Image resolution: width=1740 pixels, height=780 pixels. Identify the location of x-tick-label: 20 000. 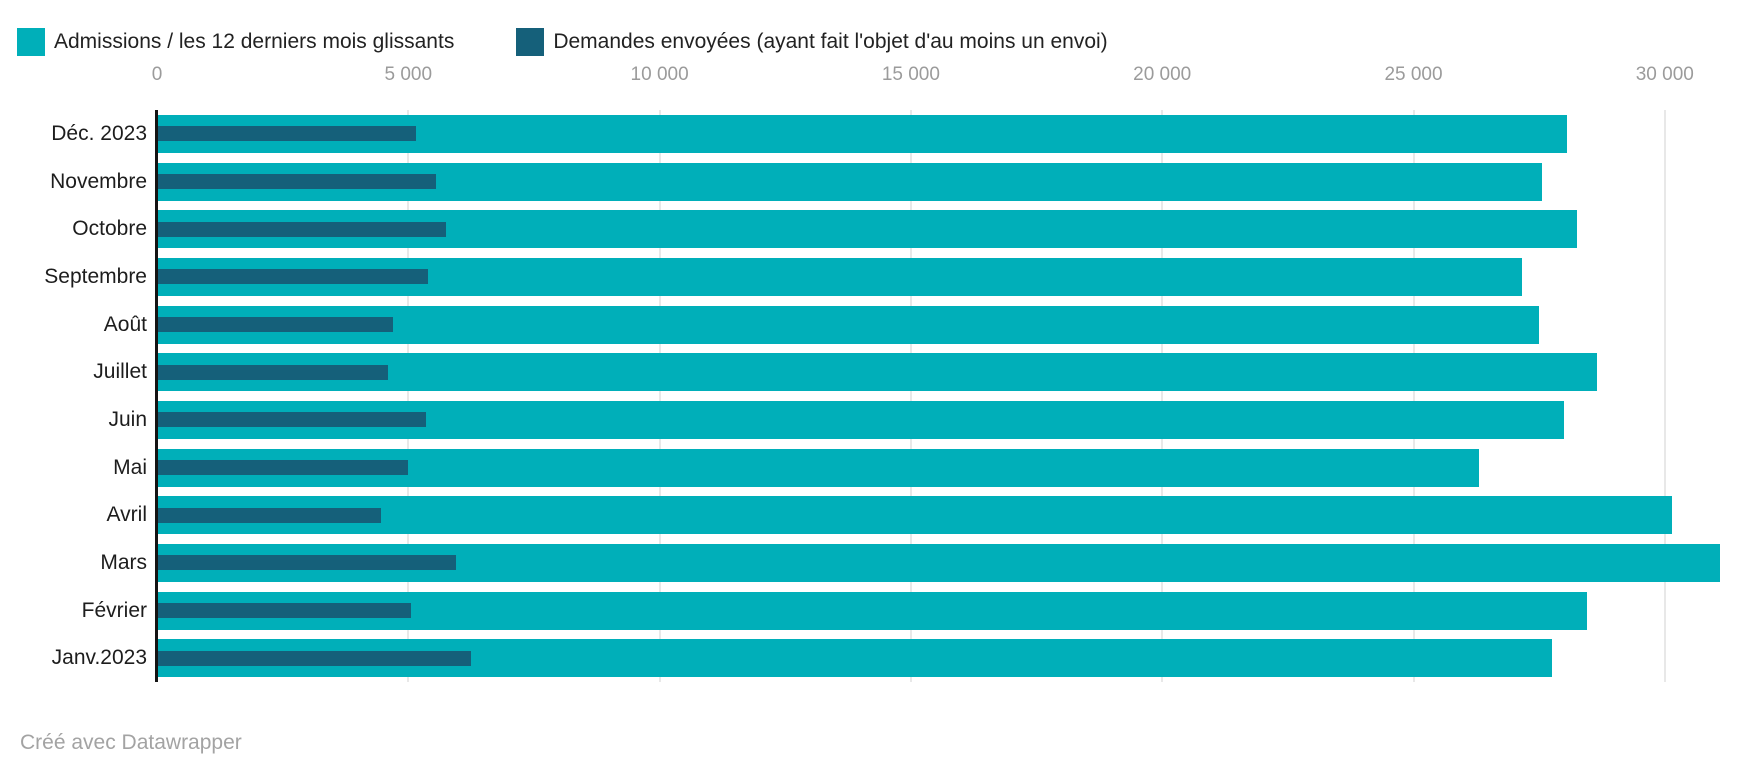
(1162, 74).